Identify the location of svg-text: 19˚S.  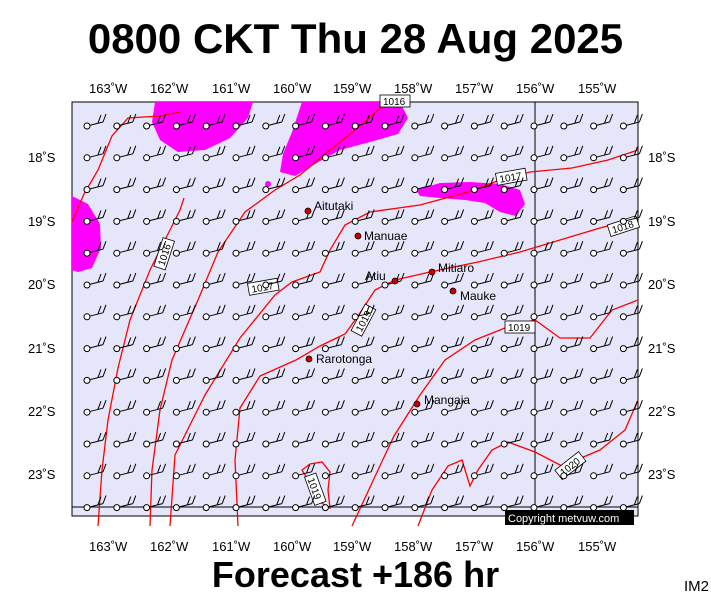
(662, 221).